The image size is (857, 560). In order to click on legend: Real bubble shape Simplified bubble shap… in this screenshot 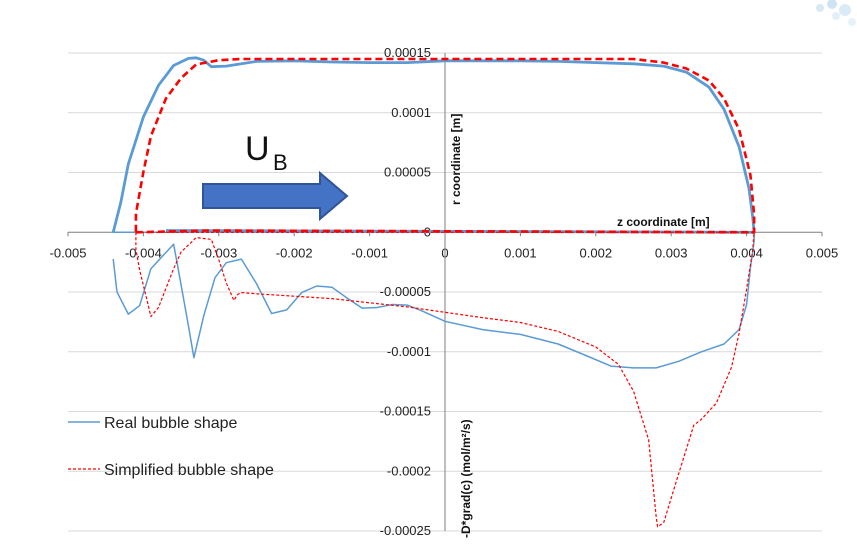, I will do `click(171, 447)`.